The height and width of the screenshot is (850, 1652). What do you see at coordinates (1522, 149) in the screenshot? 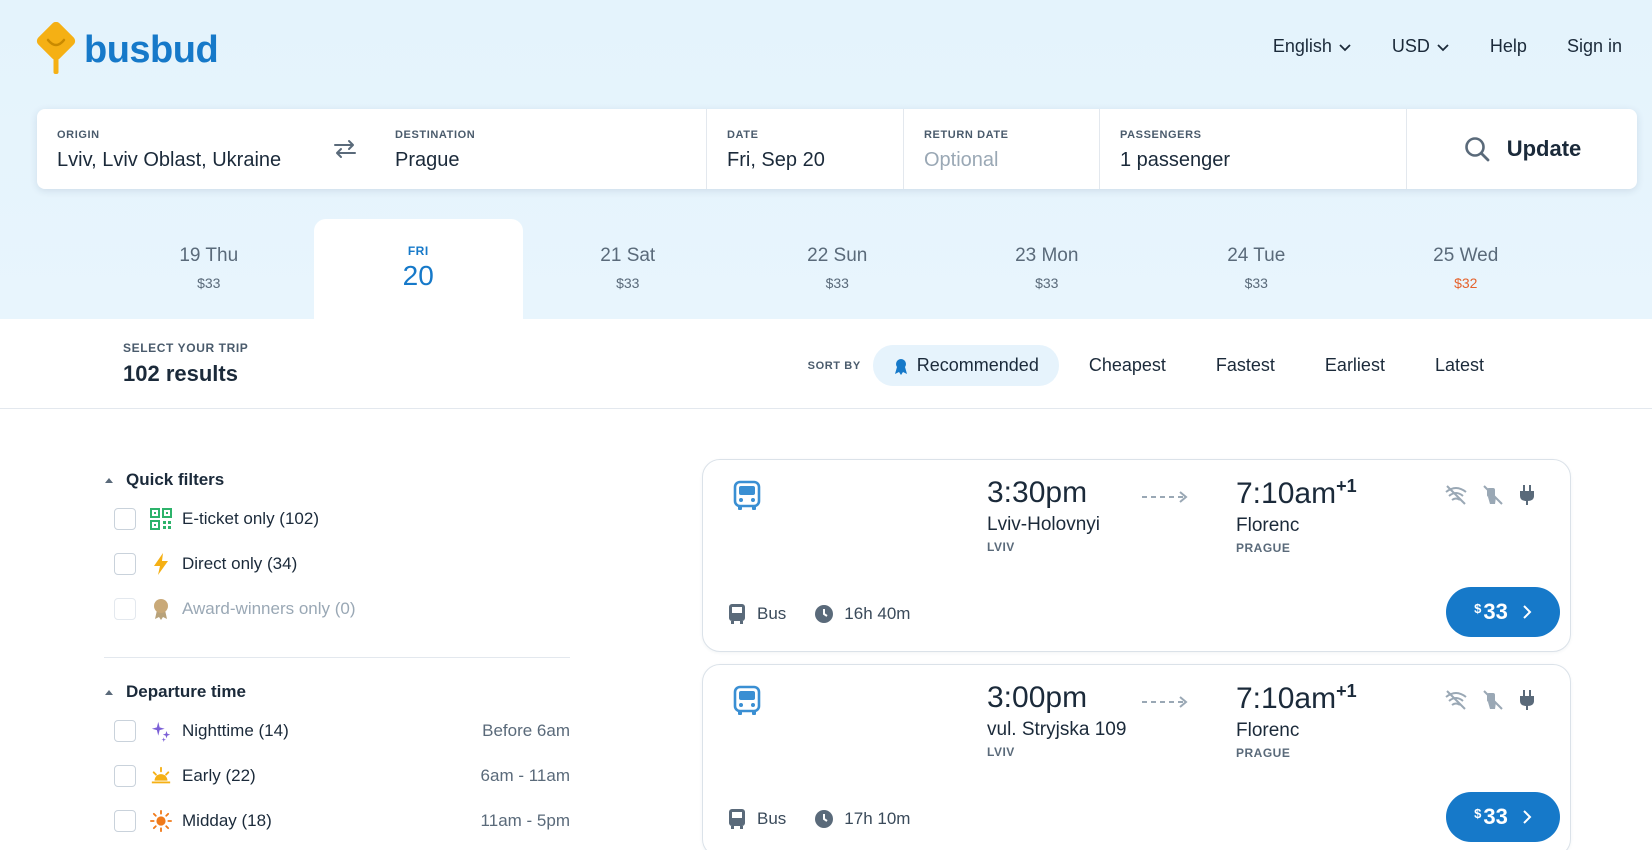
I see `update-button: Update` at bounding box center [1522, 149].